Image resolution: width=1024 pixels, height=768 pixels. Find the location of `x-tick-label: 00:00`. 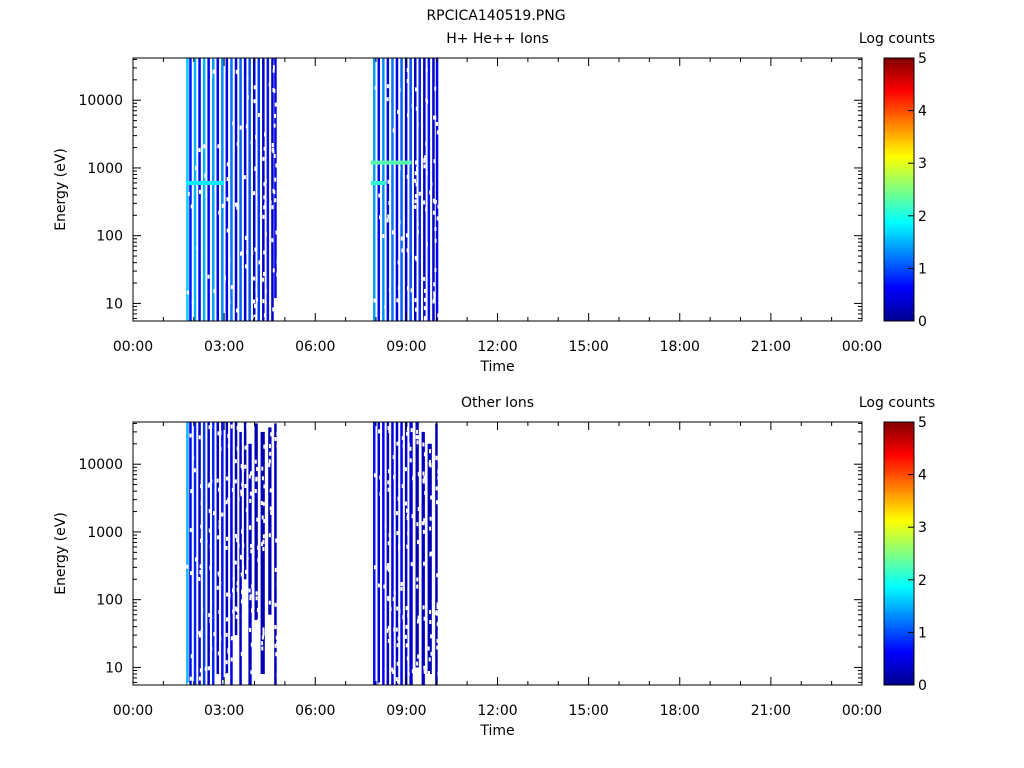

x-tick-label: 00:00 is located at coordinates (862, 711).